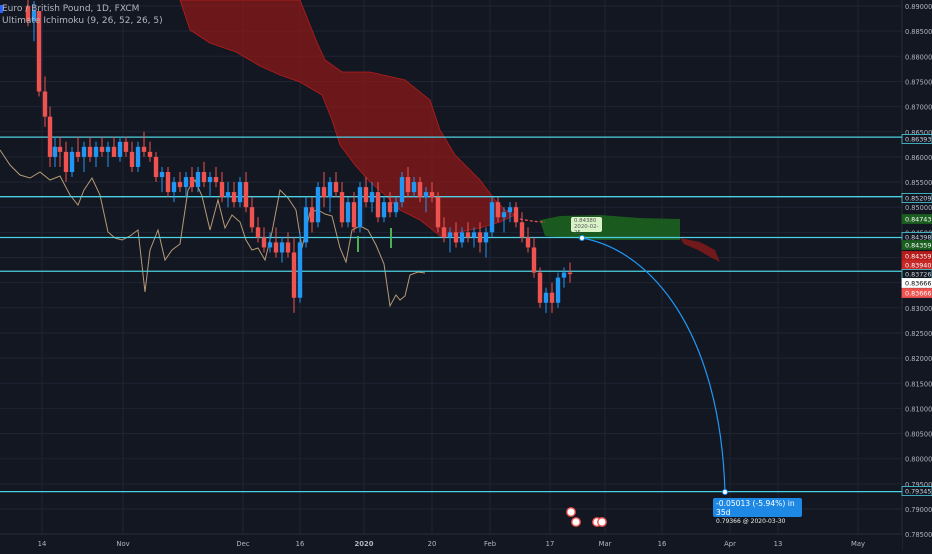 The image size is (932, 554). Describe the element at coordinates (918, 266) in the screenshot. I see `price-tag-label: 0.83940` at that location.